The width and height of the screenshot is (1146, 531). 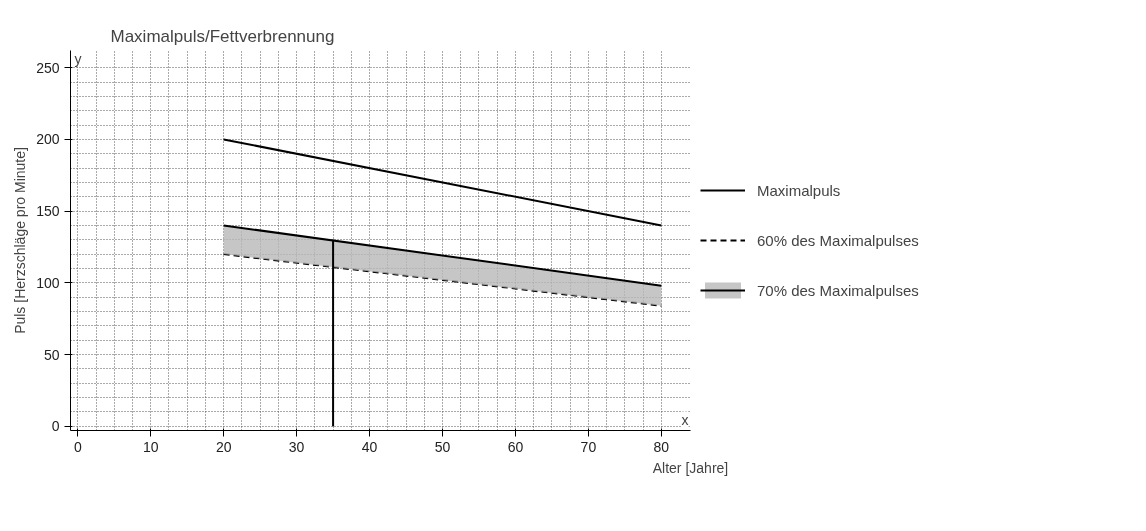 What do you see at coordinates (223, 446) in the screenshot?
I see `x-tick-label: 20` at bounding box center [223, 446].